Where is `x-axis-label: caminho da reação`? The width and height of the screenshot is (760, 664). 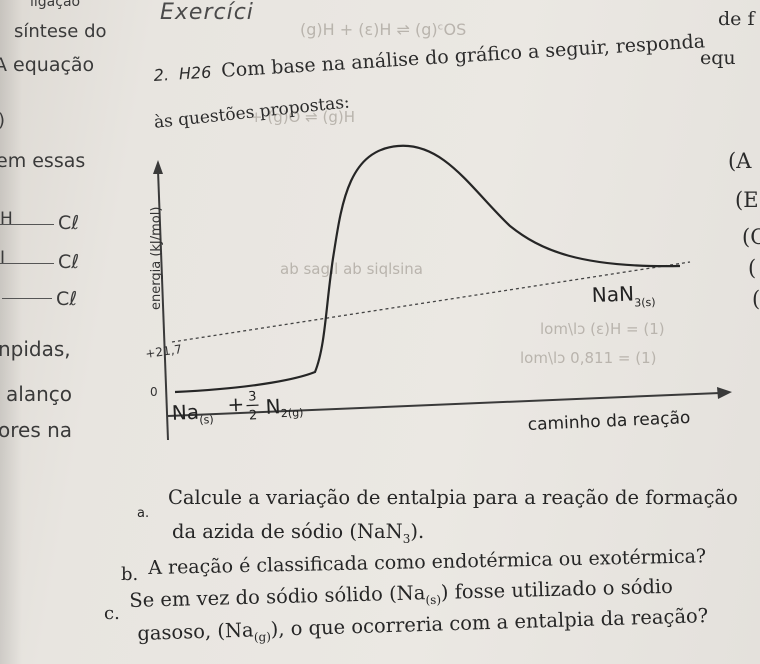
x-axis-label: caminho da reação is located at coordinates (608, 421).